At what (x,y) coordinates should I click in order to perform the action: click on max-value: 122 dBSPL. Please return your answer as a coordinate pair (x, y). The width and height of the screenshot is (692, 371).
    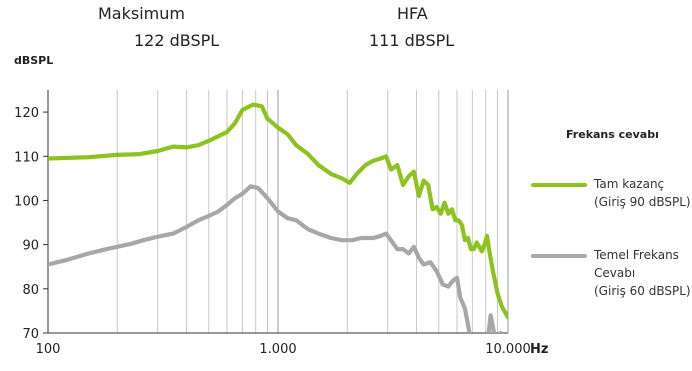
    Looking at the image, I should click on (177, 40).